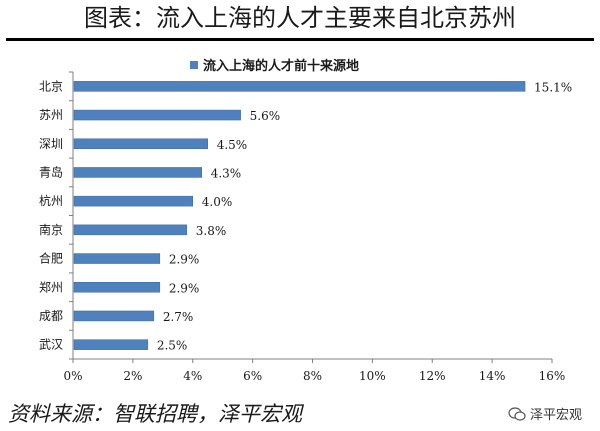 The image size is (600, 431). What do you see at coordinates (312, 376) in the screenshot?
I see `x-tick-label: 8%` at bounding box center [312, 376].